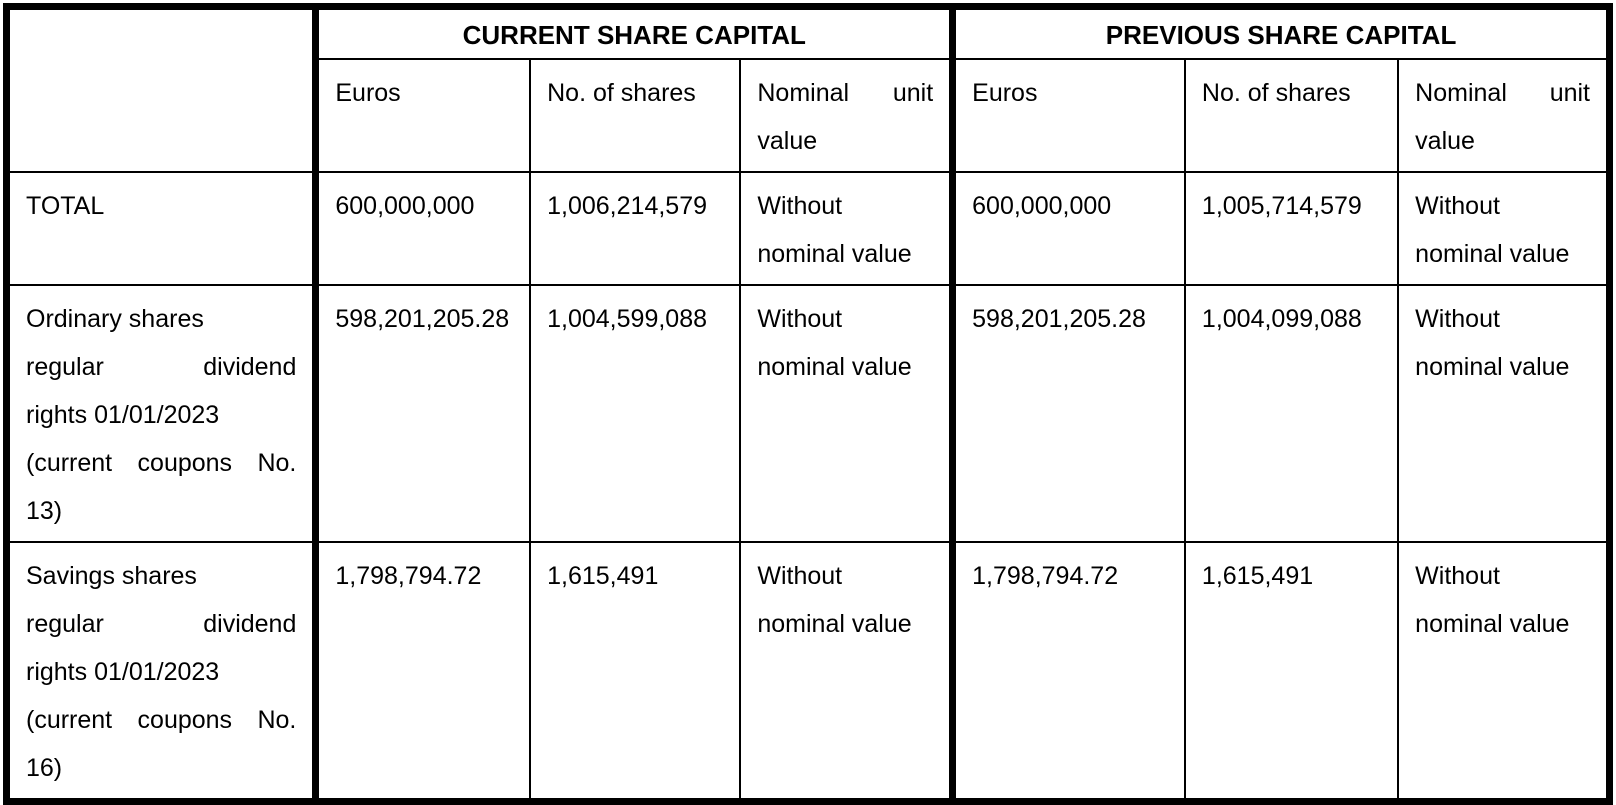  What do you see at coordinates (846, 115) in the screenshot?
I see `col-header-current-nominal: Nominal unit value` at bounding box center [846, 115].